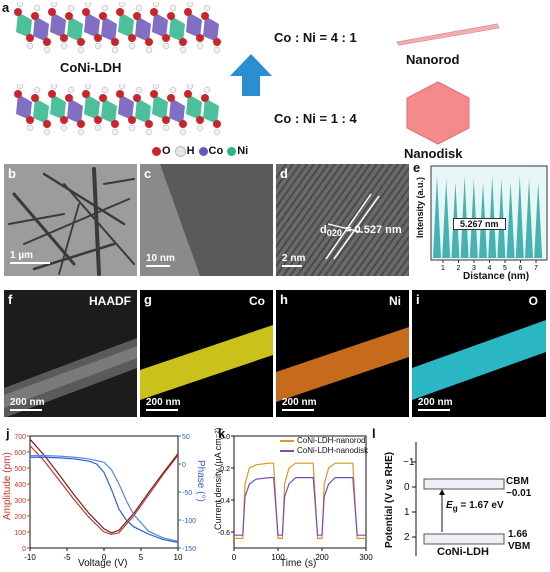 This screenshot has width=550, height=572. Describe the element at coordinates (519, 493) in the screenshot. I see `cbm-value: −0.01` at that location.